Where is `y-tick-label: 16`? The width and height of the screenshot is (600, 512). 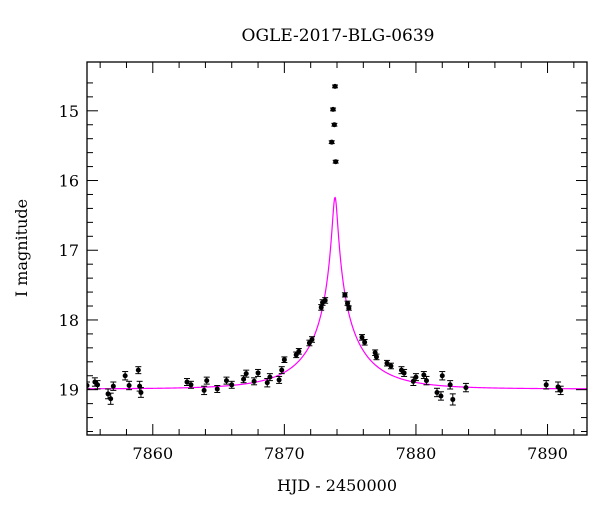
y-tick-label: 16 is located at coordinates (69, 181).